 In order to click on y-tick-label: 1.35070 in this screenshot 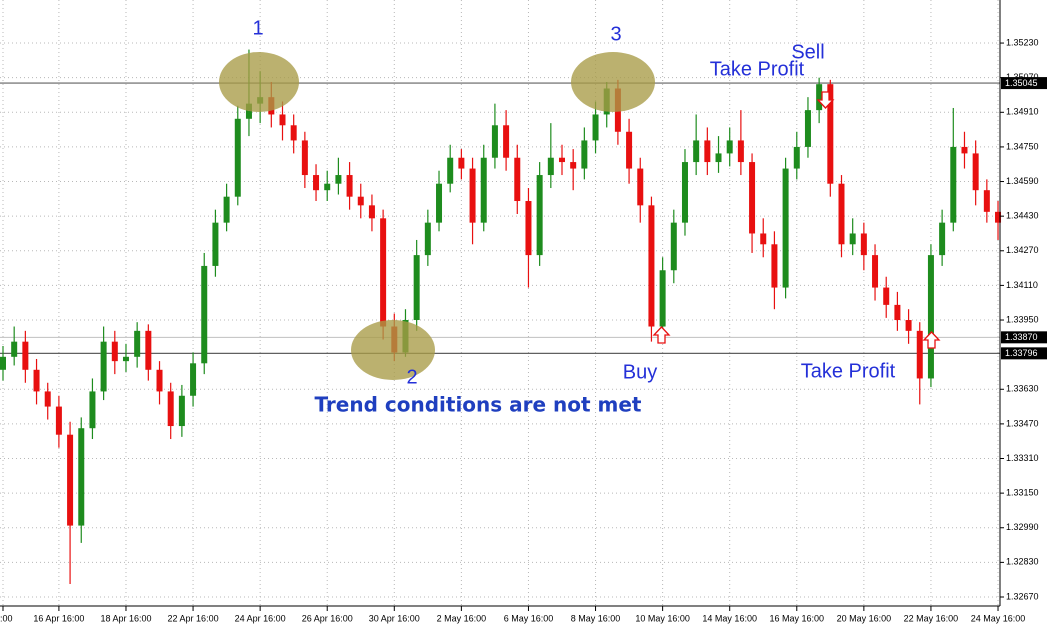, I will do `click(1022, 77)`.